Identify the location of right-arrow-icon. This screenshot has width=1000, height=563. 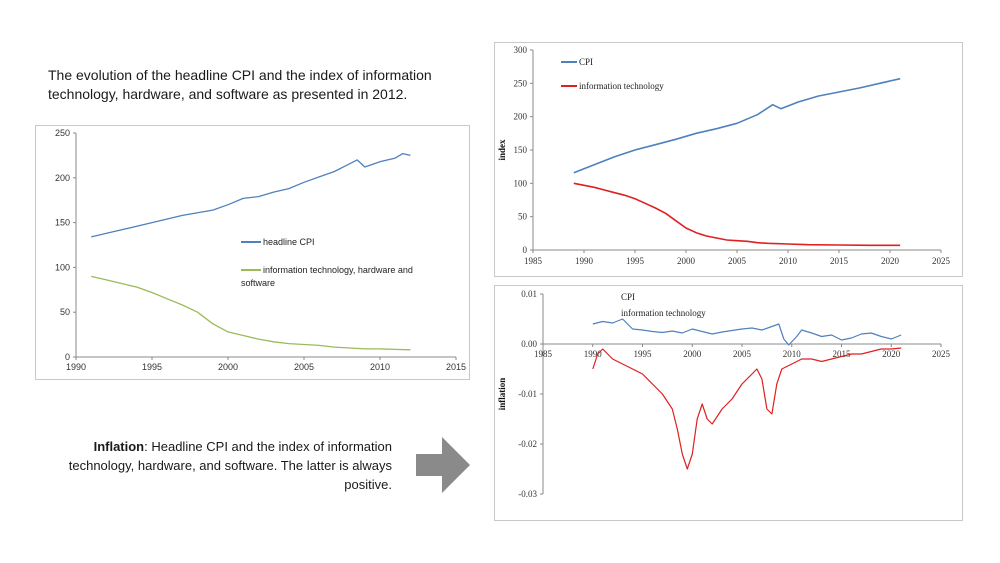
(443, 465).